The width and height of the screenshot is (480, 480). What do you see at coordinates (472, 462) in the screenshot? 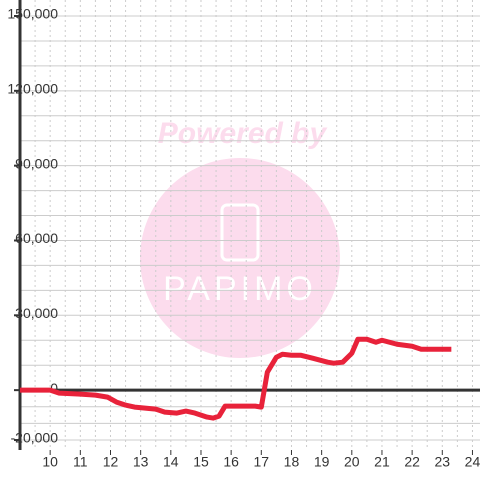
I see `x-tick-label: 24` at bounding box center [472, 462].